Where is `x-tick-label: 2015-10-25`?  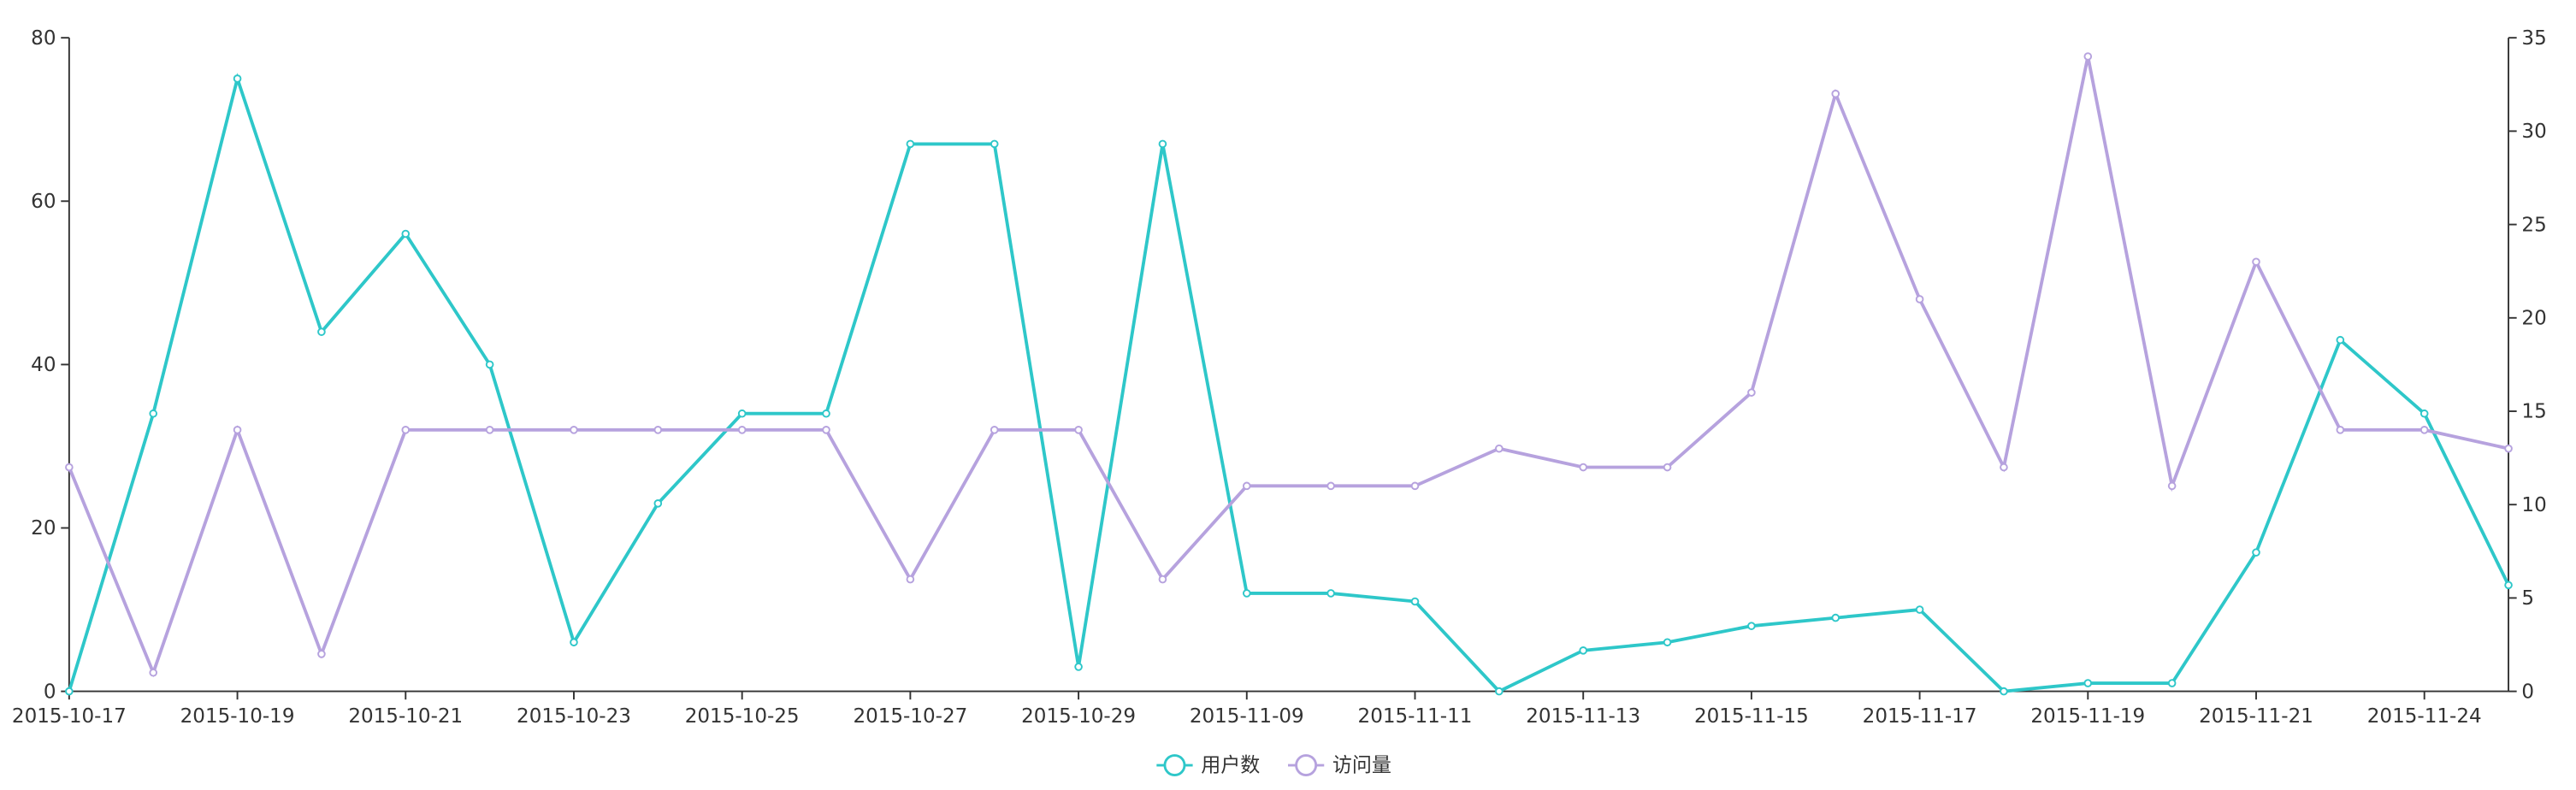
x-tick-label: 2015-10-25 is located at coordinates (742, 716).